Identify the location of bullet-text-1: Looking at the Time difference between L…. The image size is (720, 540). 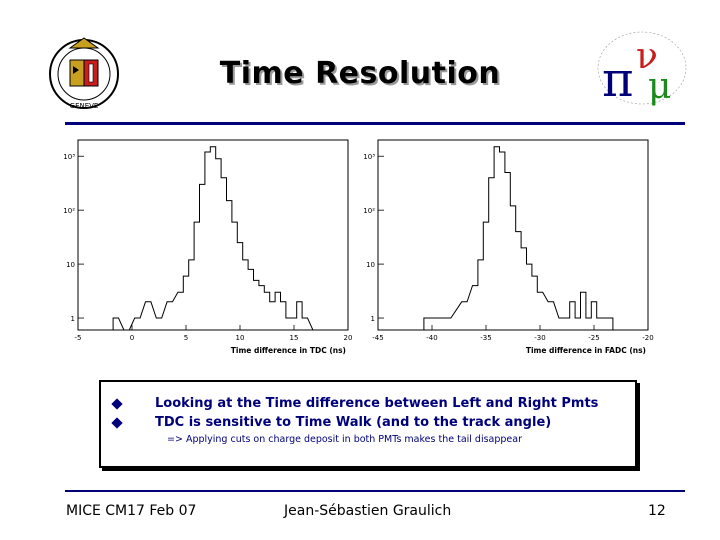
(377, 403).